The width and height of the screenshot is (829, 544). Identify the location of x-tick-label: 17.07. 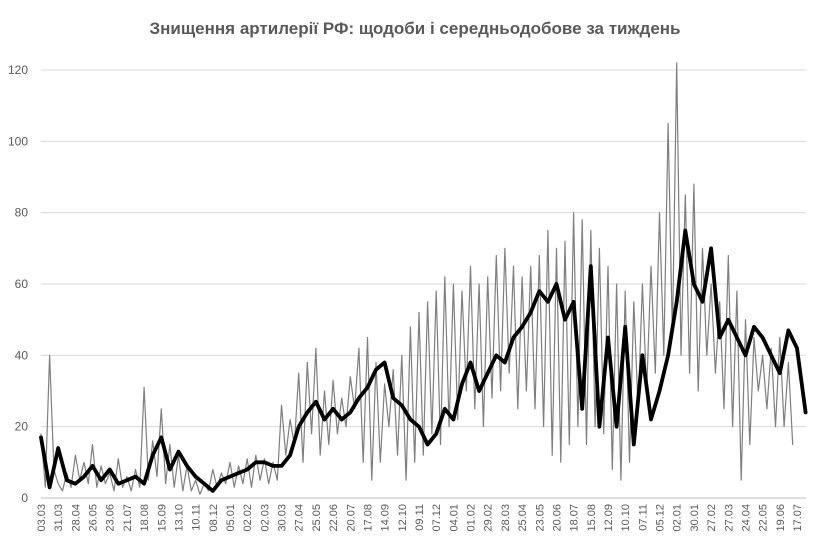
(798, 518).